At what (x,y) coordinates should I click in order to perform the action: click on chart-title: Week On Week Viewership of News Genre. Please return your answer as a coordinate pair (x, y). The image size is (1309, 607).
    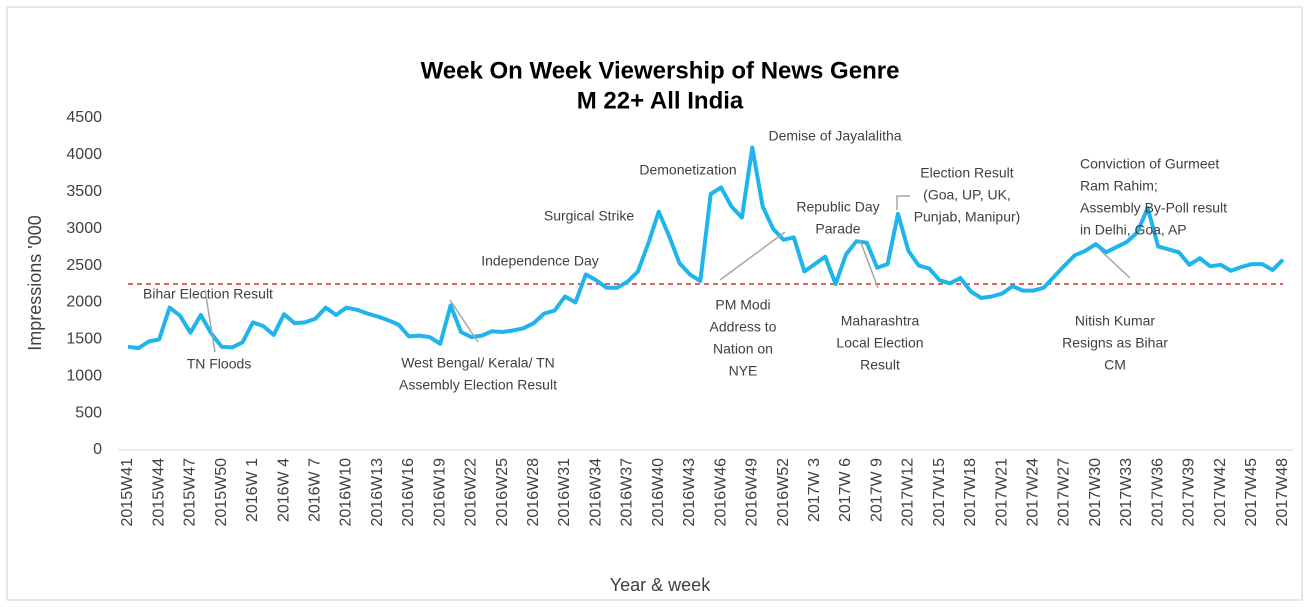
    Looking at the image, I should click on (660, 70).